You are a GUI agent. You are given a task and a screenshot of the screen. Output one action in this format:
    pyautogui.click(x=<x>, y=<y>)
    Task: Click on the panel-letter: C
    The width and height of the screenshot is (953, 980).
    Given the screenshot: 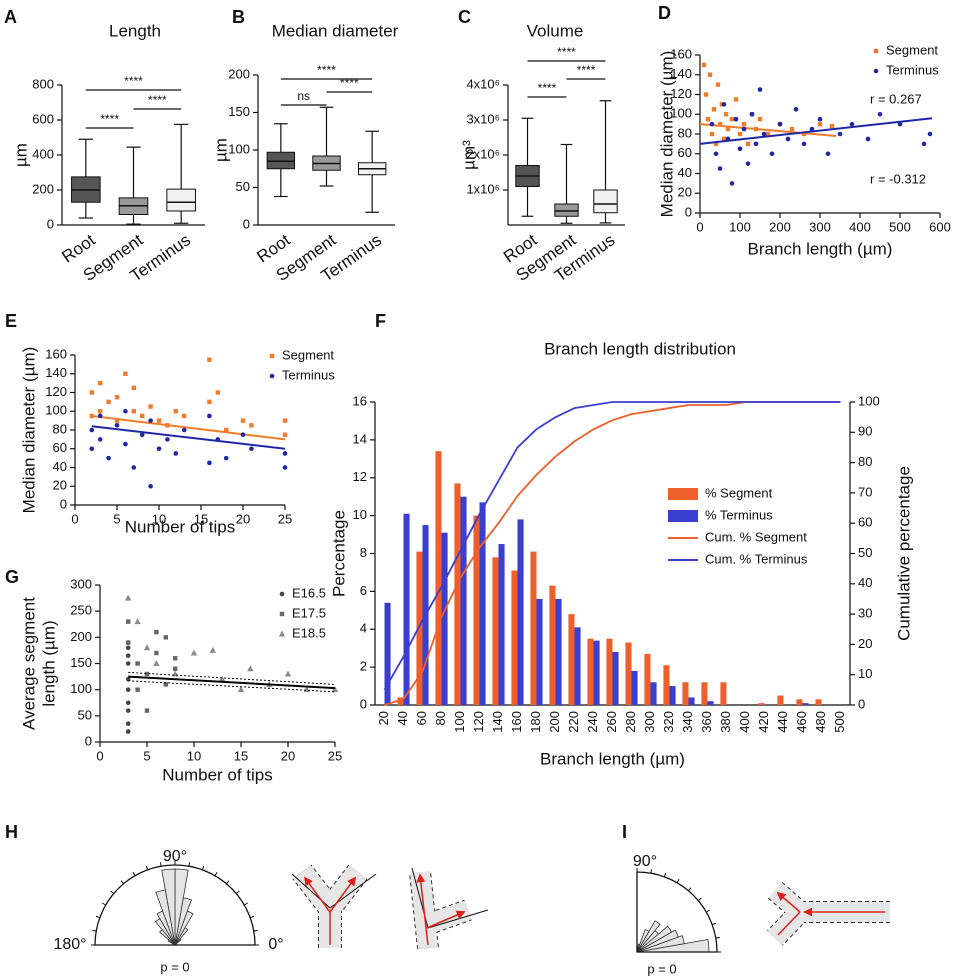 What is the action you would take?
    pyautogui.click(x=464, y=17)
    